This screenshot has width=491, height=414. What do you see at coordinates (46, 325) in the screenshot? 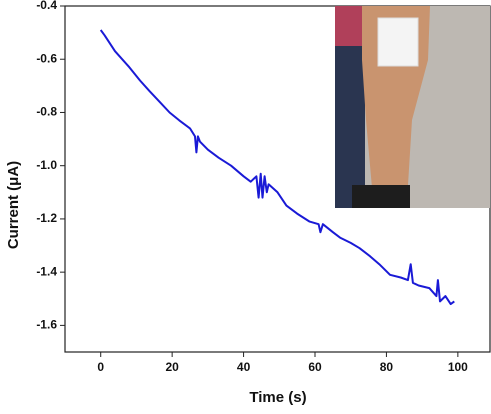
I see `y-tick-label: -1.6` at bounding box center [46, 325].